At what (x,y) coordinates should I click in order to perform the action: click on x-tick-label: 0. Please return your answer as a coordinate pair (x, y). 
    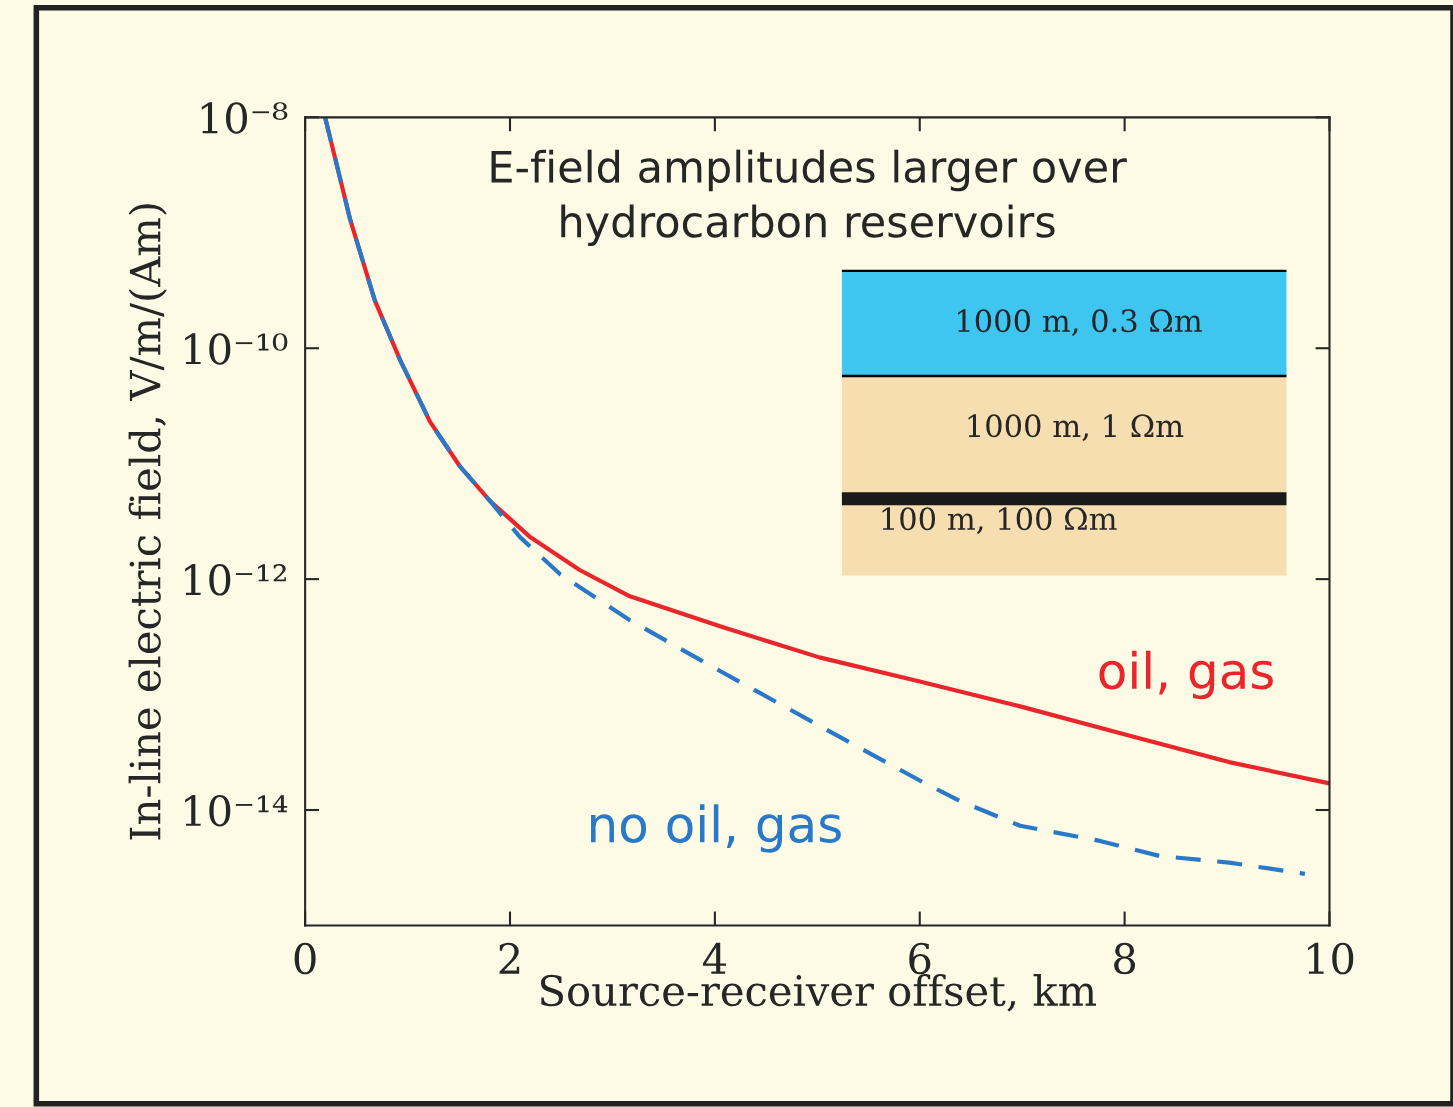
    Looking at the image, I should click on (305, 958).